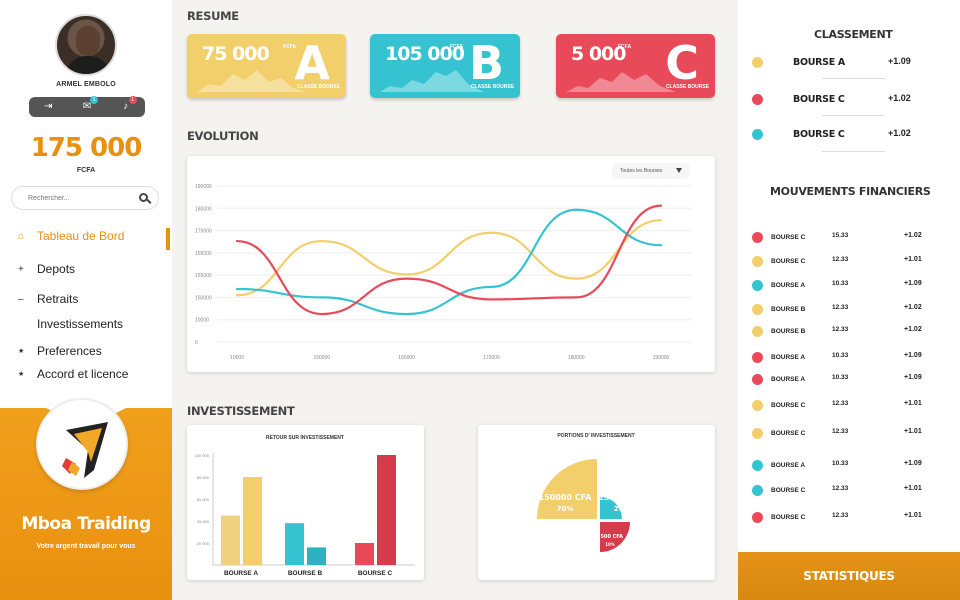 Image resolution: width=960 pixels, height=600 pixels. Describe the element at coordinates (86, 170) in the screenshot. I see `balance-currency: FCFA` at that location.